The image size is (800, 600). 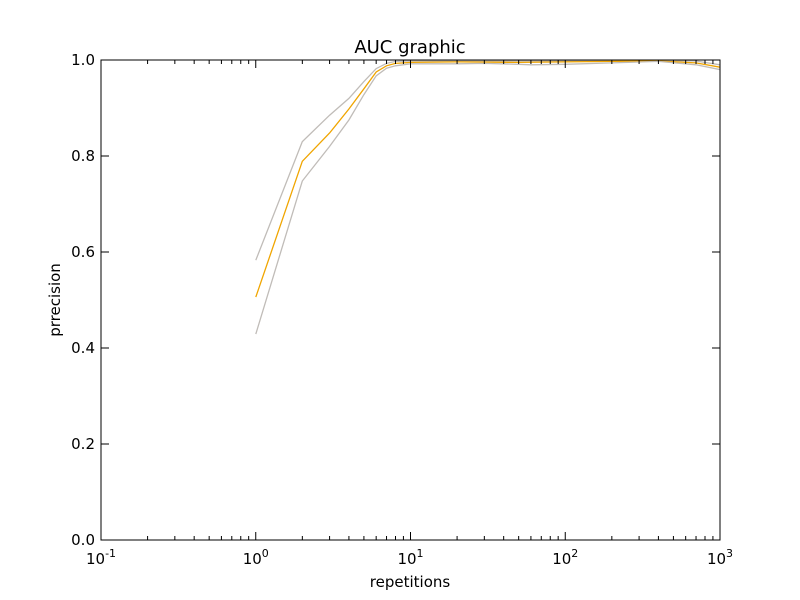 I want to click on x-tick-label: 10⁰, so click(x=256, y=557).